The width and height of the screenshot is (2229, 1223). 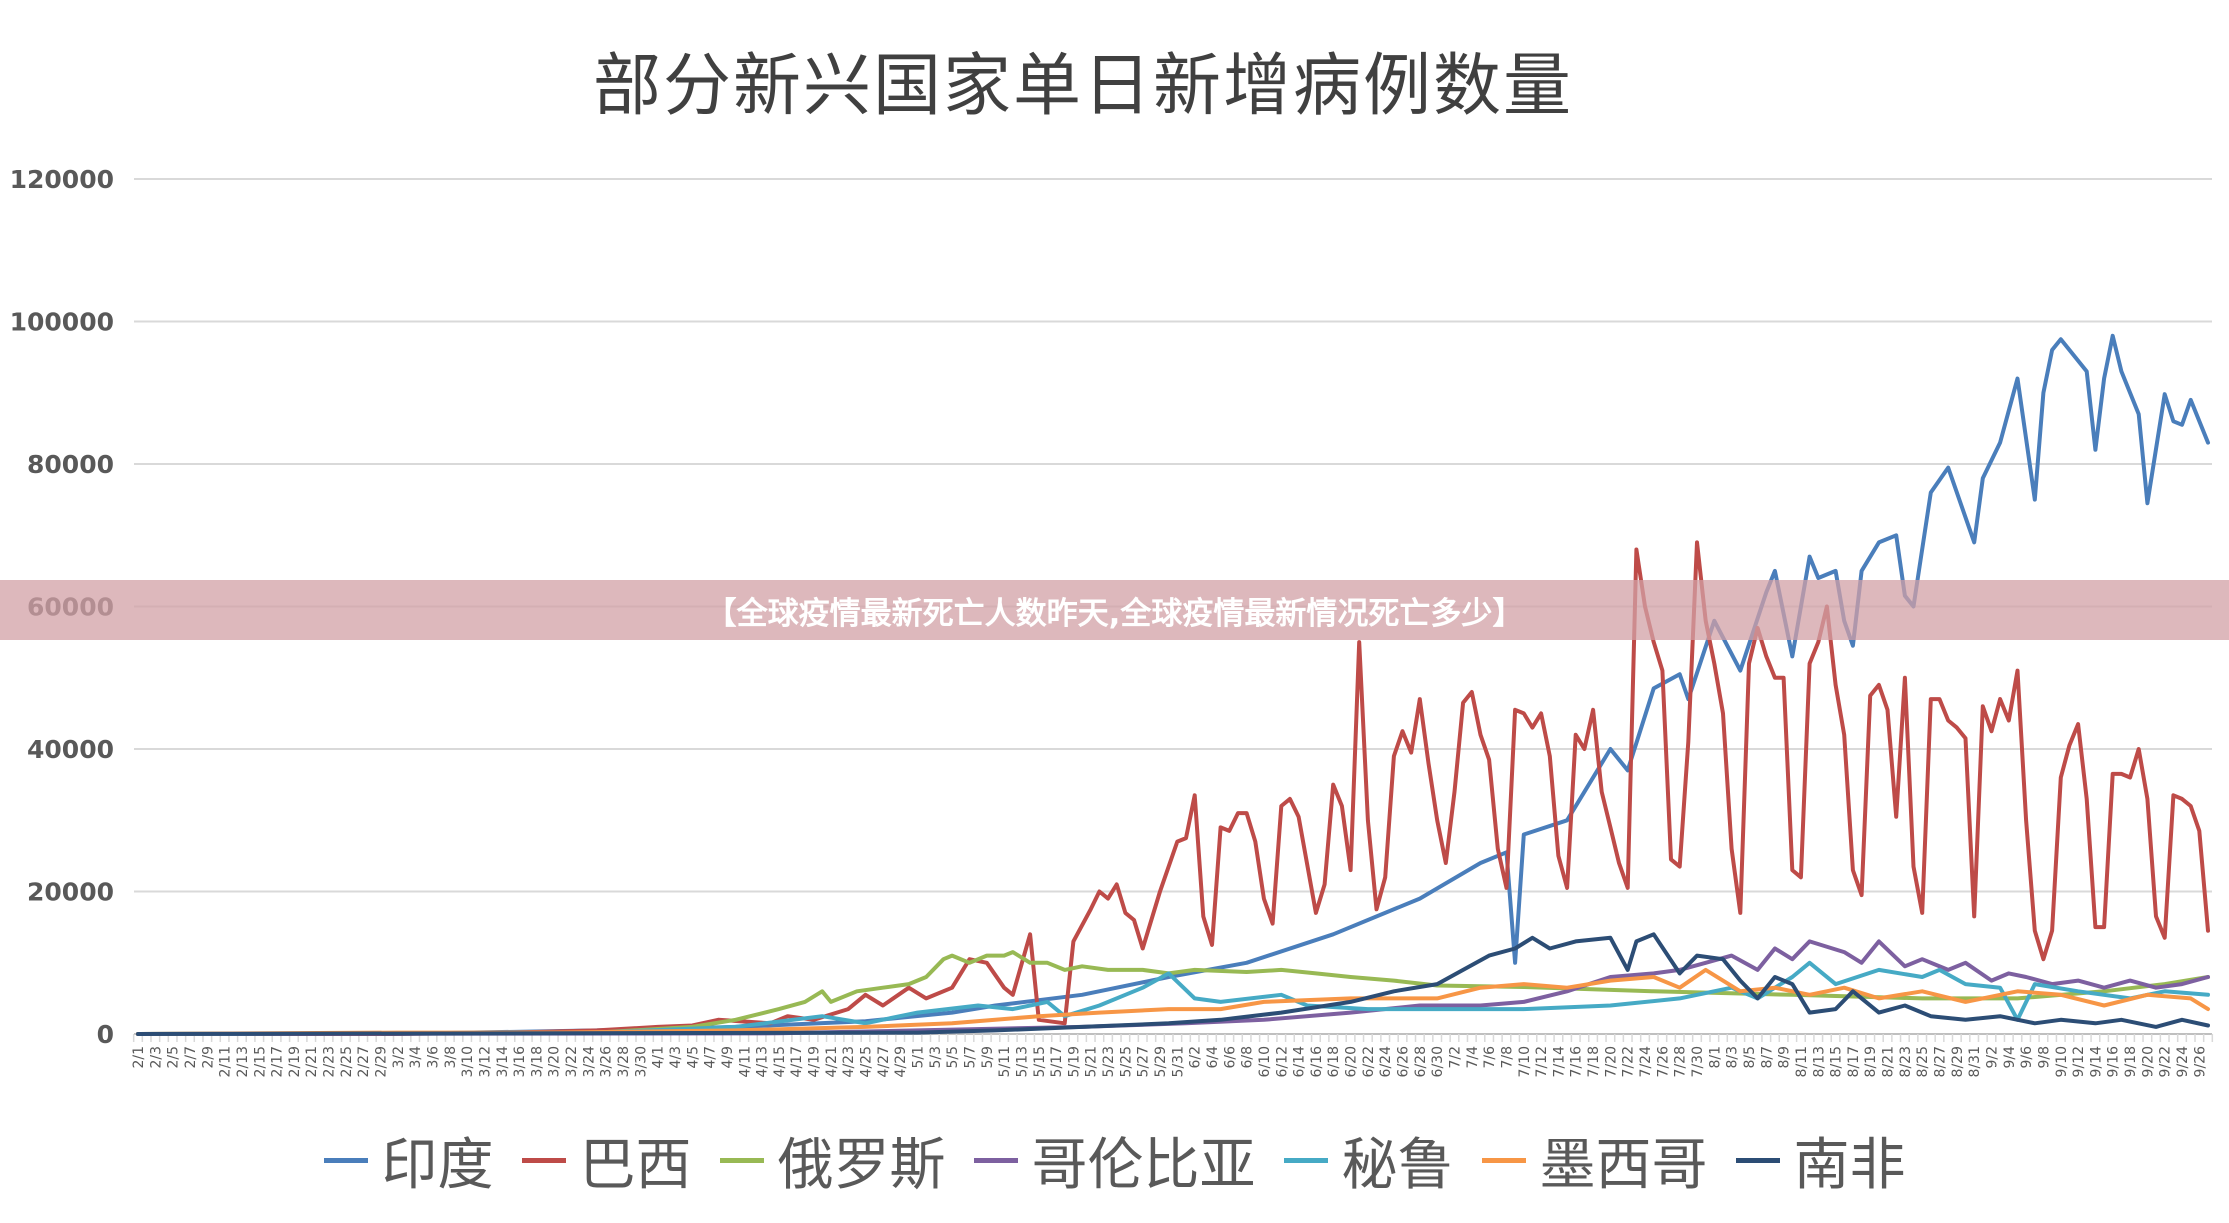 I want to click on x-tick-label: 9/20, so click(x=2148, y=1061).